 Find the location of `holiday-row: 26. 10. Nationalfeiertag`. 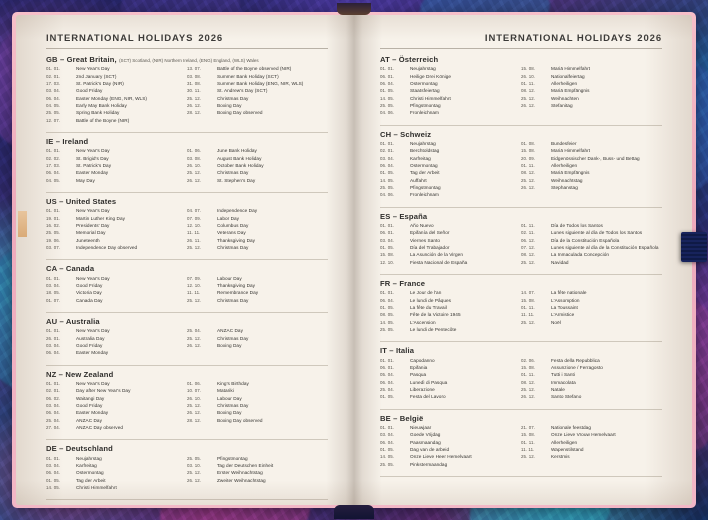

holiday-row: 26. 10. Nationalfeiertag is located at coordinates (591, 77).